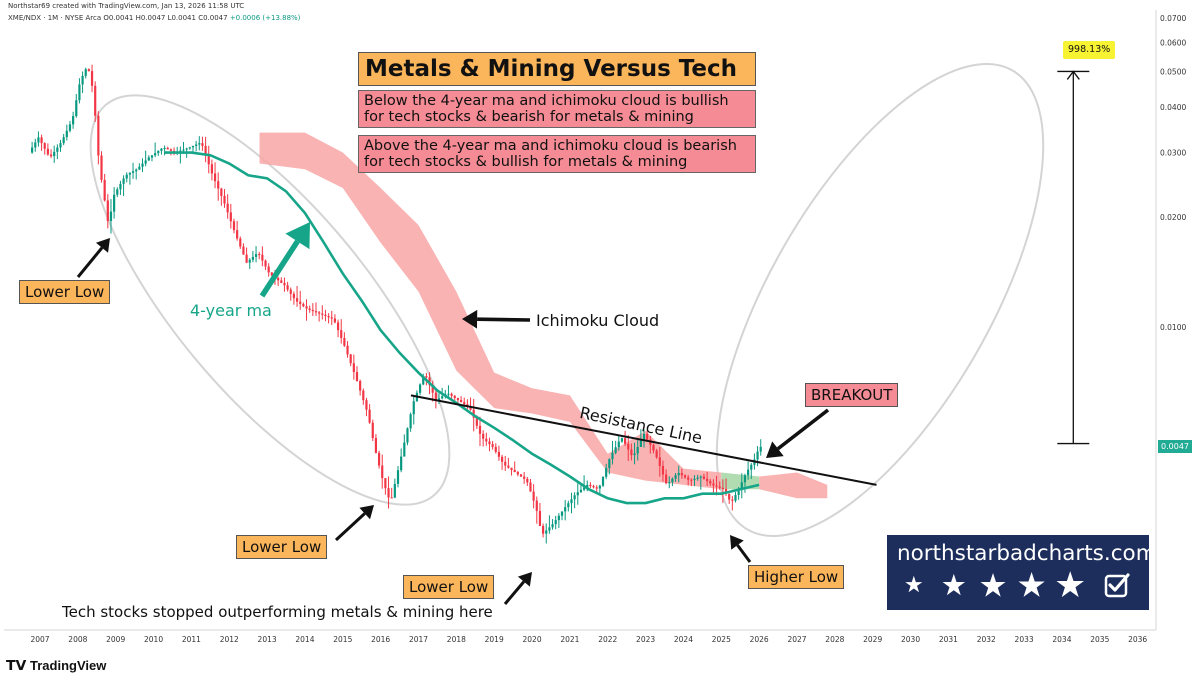 The width and height of the screenshot is (1200, 682). What do you see at coordinates (1027, 553) in the screenshot?
I see `brand-site: northstarbadcharts.com` at bounding box center [1027, 553].